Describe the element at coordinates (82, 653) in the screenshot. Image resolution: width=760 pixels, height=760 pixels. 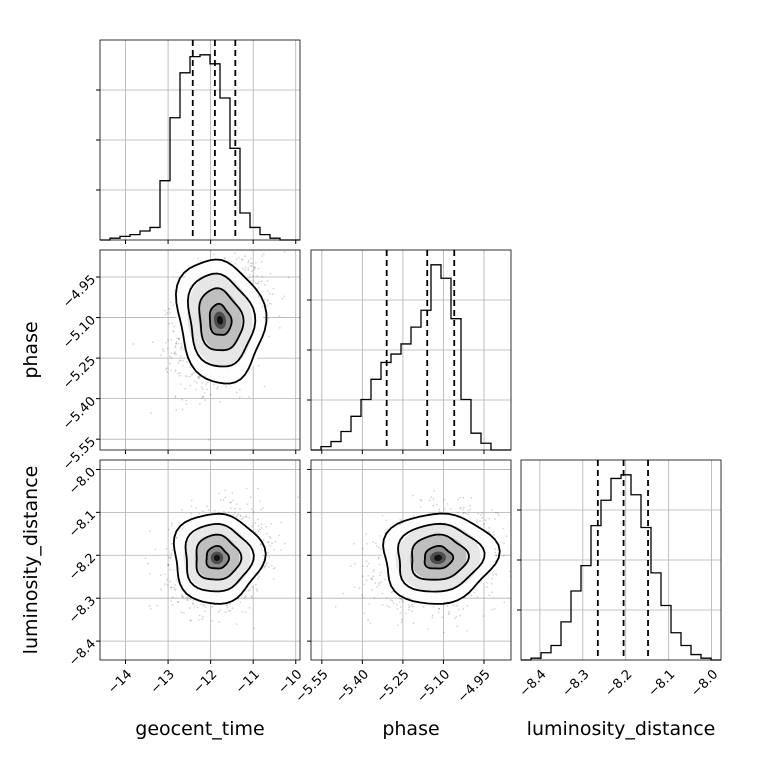
I see `y-tick-label: −8.4` at that location.